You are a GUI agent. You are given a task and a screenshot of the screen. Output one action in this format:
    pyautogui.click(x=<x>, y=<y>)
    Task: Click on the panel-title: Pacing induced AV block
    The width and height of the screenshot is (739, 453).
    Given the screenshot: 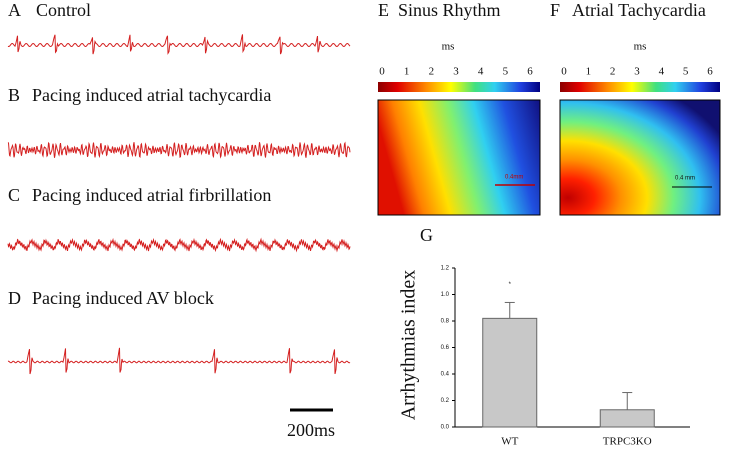 What is the action you would take?
    pyautogui.click(x=123, y=298)
    